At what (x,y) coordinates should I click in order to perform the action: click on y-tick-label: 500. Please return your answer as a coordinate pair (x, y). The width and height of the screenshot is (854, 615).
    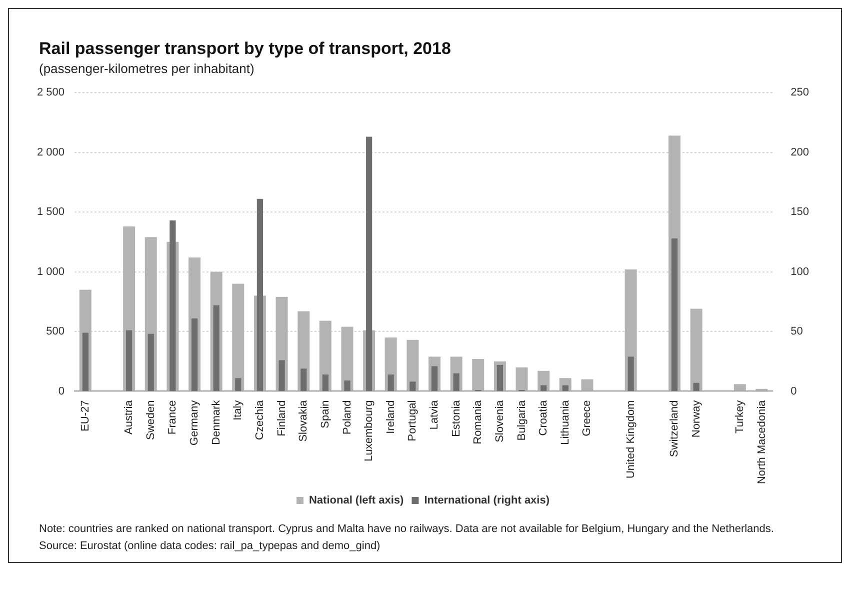
    Looking at the image, I should click on (55, 332).